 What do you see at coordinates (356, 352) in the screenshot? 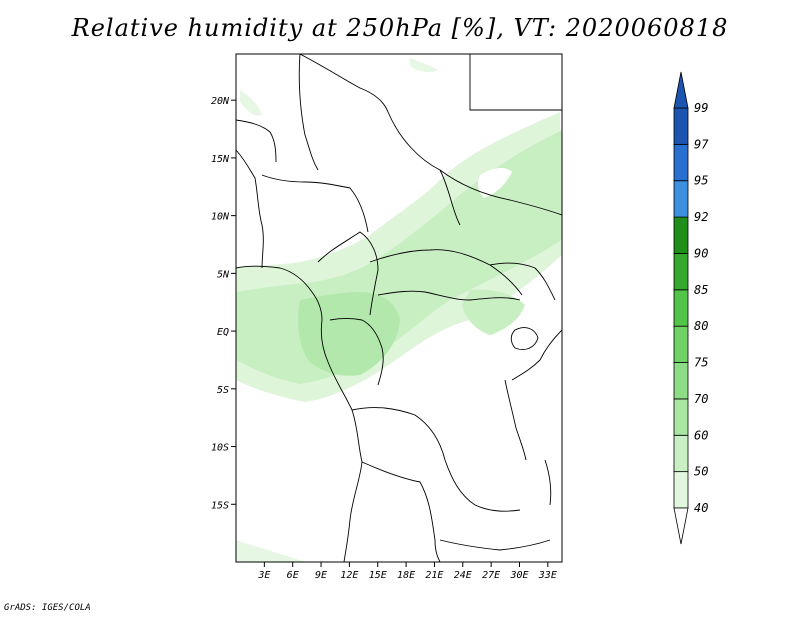
I see `border-congo` at bounding box center [356, 352].